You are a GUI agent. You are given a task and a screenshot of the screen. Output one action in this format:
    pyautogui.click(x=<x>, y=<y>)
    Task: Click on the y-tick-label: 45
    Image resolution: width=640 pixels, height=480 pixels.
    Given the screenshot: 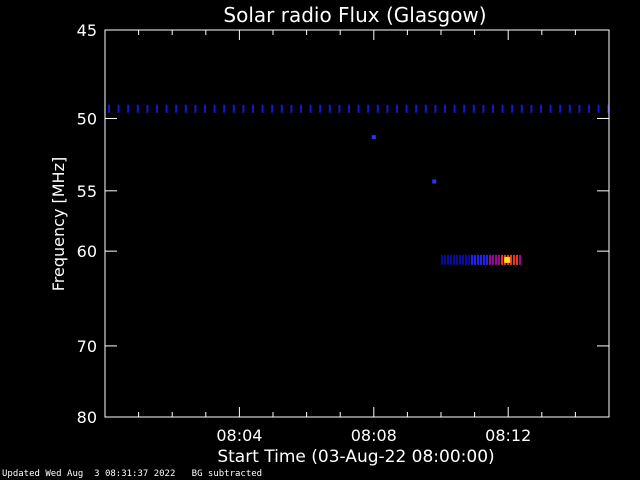 What is the action you would take?
    pyautogui.click(x=87, y=30)
    